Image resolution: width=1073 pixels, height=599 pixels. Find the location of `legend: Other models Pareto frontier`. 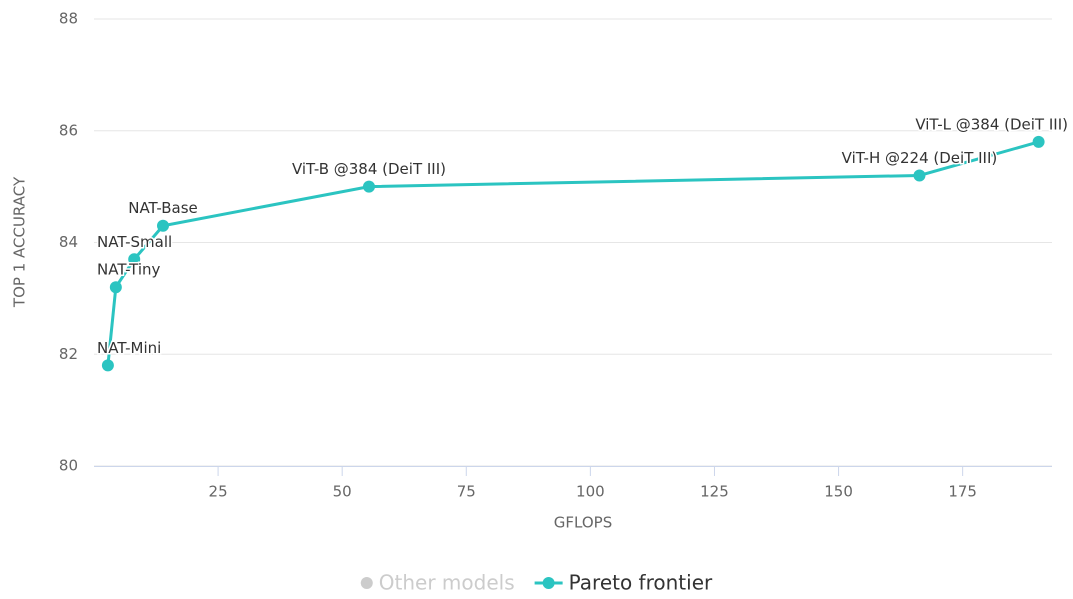

legend: Other models Pareto frontier is located at coordinates (536, 583).